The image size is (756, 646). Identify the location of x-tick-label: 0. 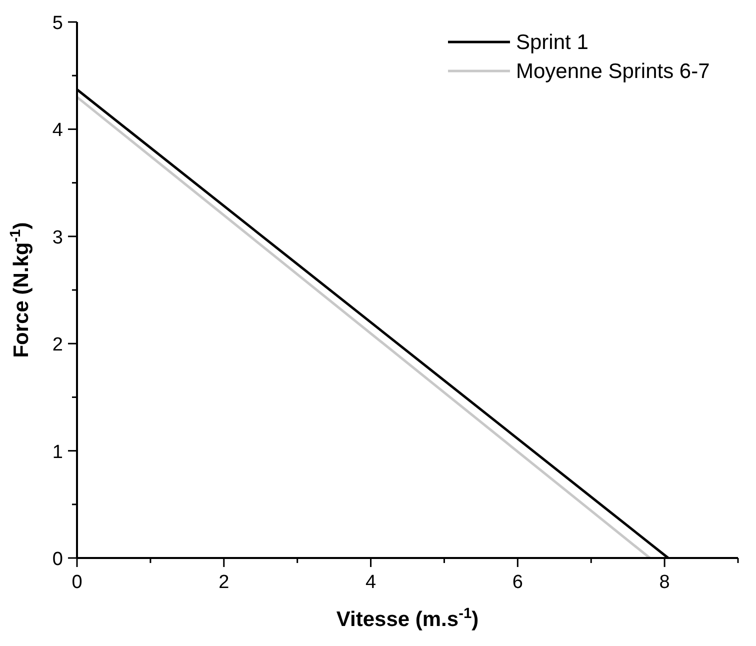
(77, 582).